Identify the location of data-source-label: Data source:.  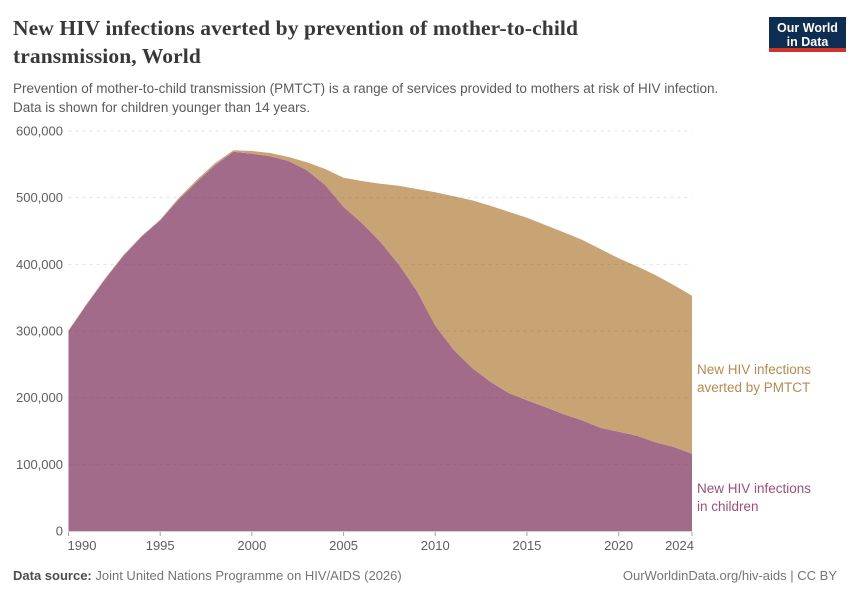
(52, 575).